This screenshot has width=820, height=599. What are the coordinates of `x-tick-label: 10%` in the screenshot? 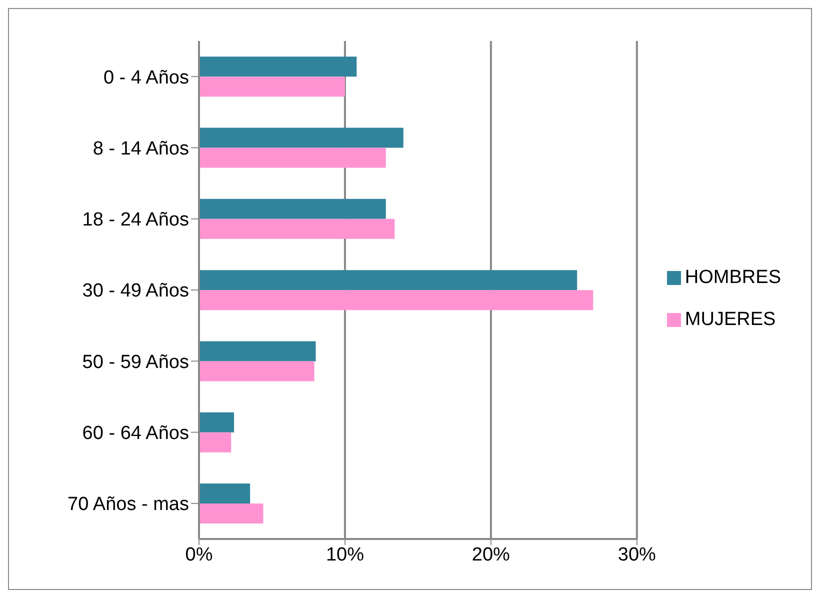 It's located at (345, 555).